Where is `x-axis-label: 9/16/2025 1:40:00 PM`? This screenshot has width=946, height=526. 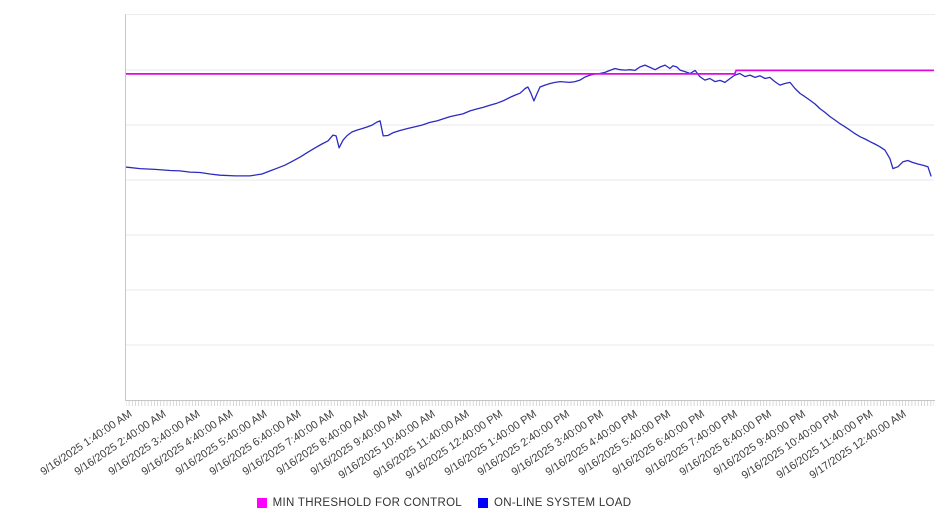 x-axis-label: 9/16/2025 1:40:00 PM is located at coordinates (490, 443).